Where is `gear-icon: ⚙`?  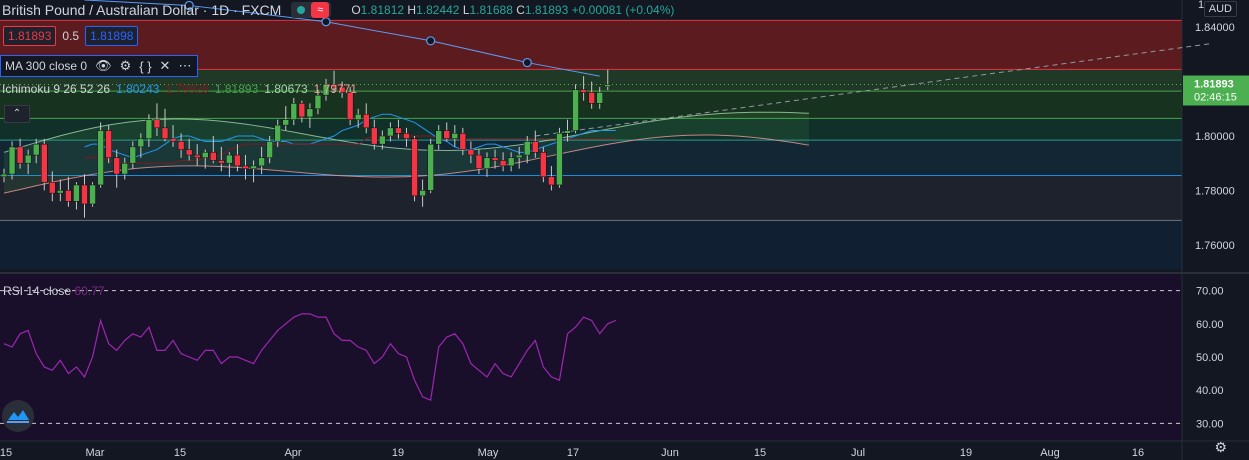 gear-icon: ⚙ is located at coordinates (125, 65).